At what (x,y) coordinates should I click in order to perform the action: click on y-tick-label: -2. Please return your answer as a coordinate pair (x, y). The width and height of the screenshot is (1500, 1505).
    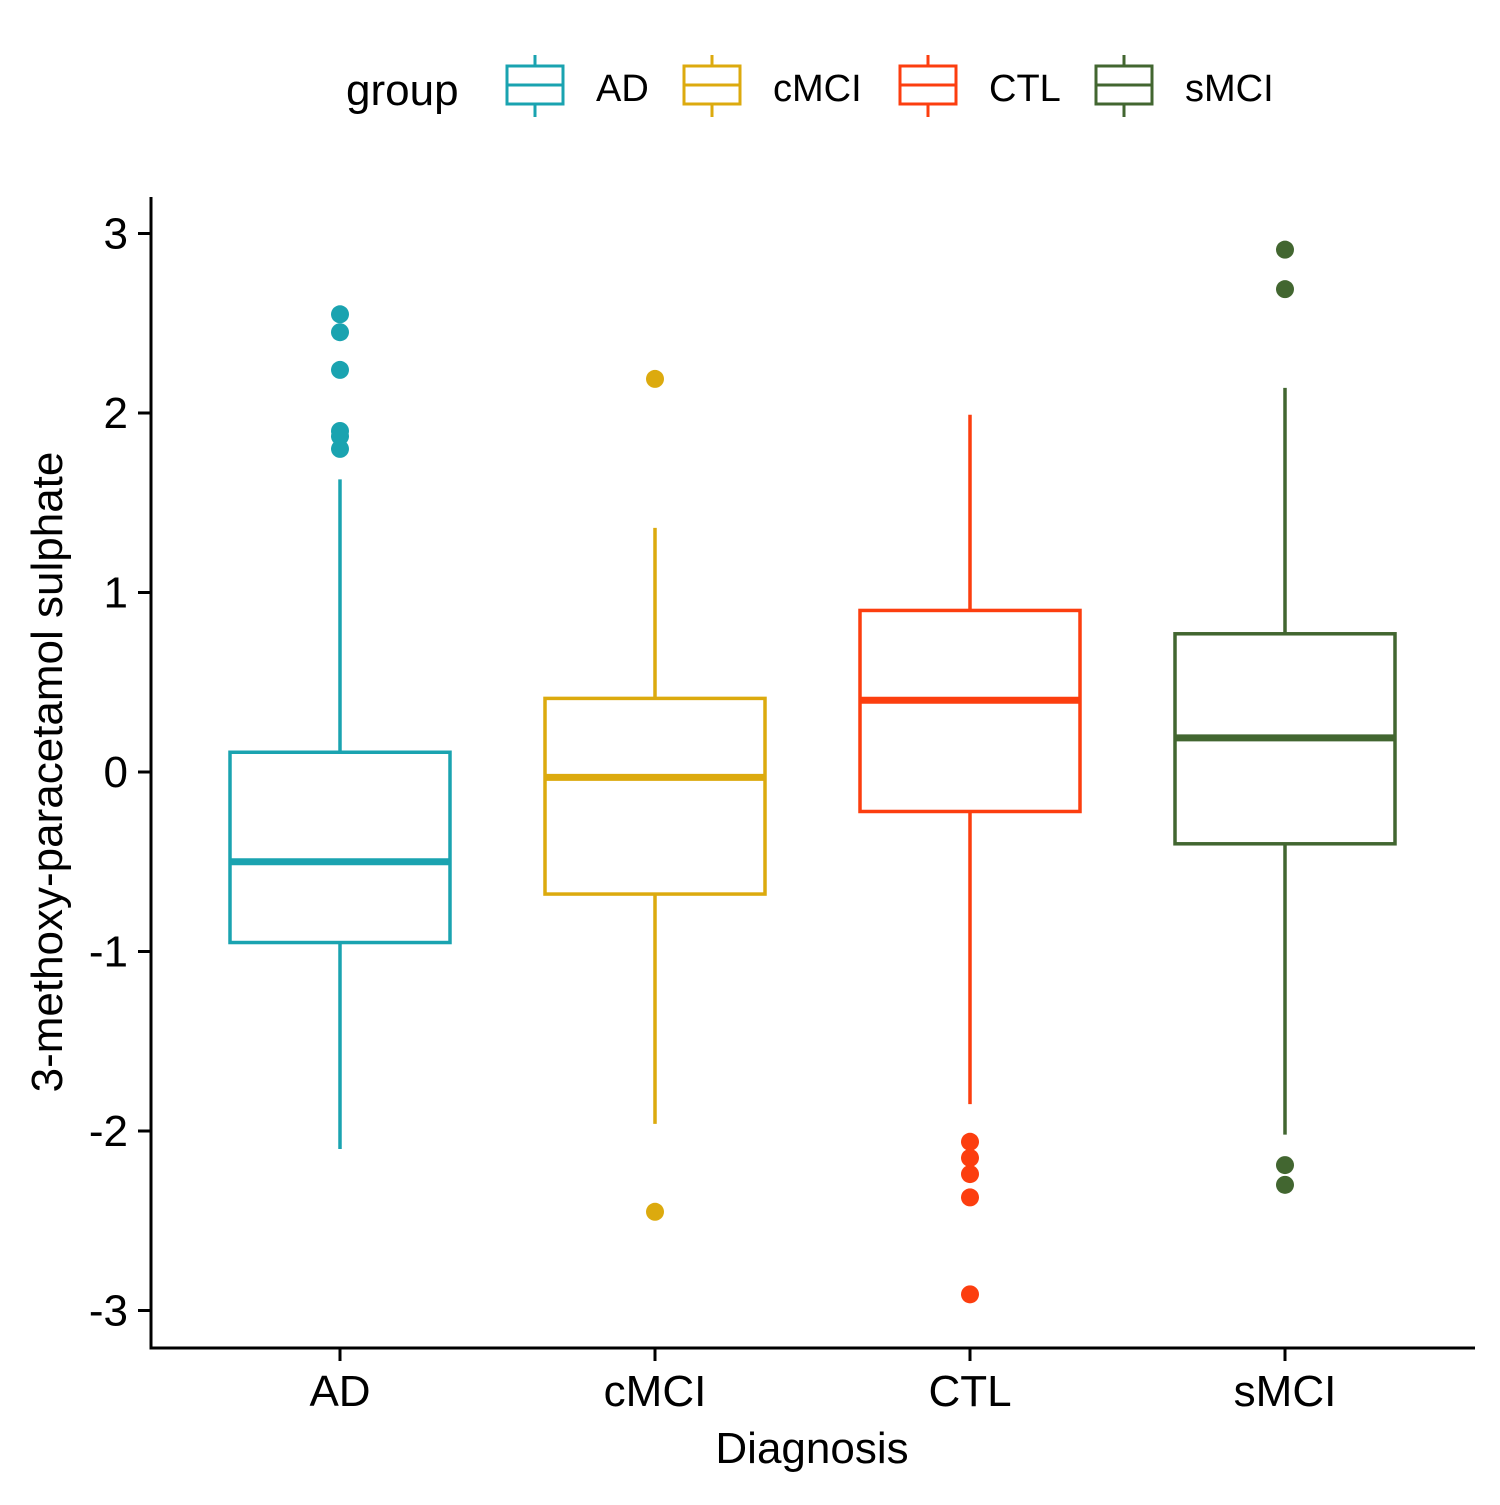
    Looking at the image, I should click on (108, 1131).